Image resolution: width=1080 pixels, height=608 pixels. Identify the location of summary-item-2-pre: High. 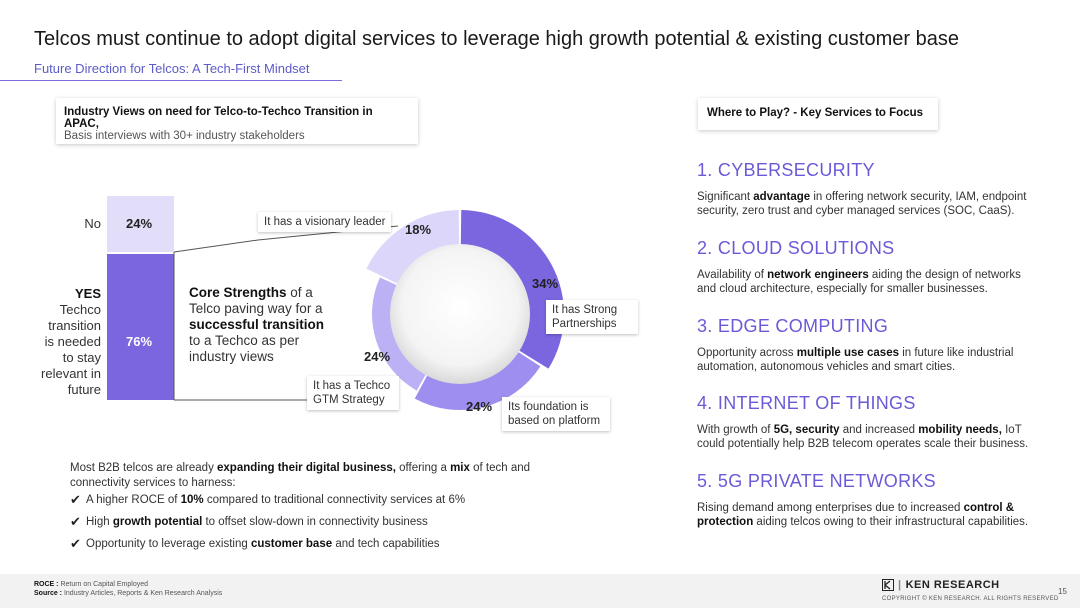
(99, 522).